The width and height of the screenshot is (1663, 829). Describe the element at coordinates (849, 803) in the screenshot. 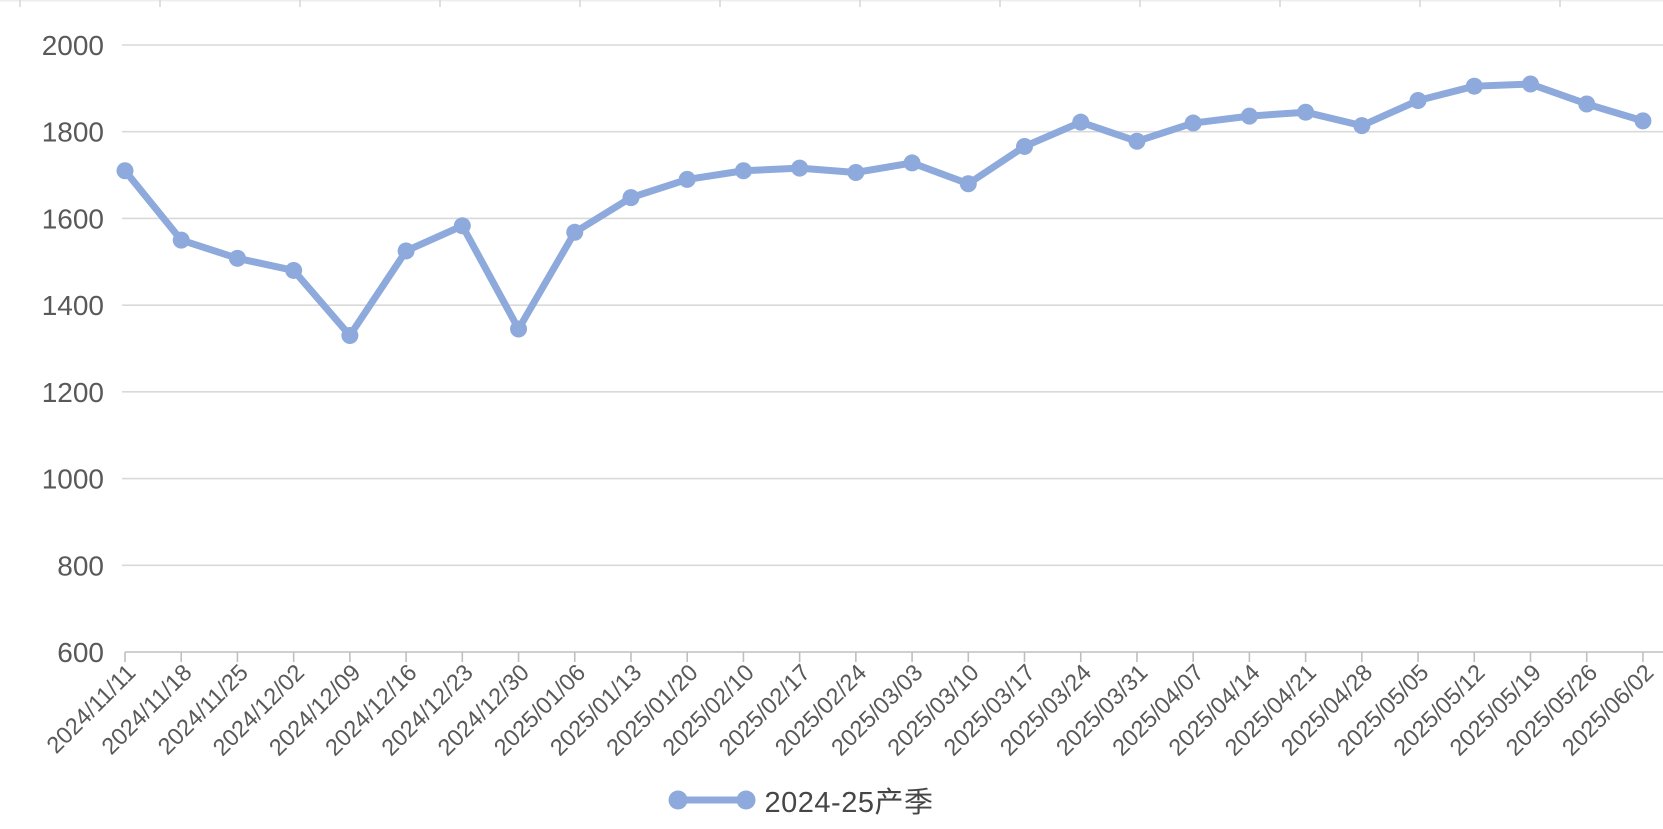

I see `legend-label: 2024-25产季` at that location.